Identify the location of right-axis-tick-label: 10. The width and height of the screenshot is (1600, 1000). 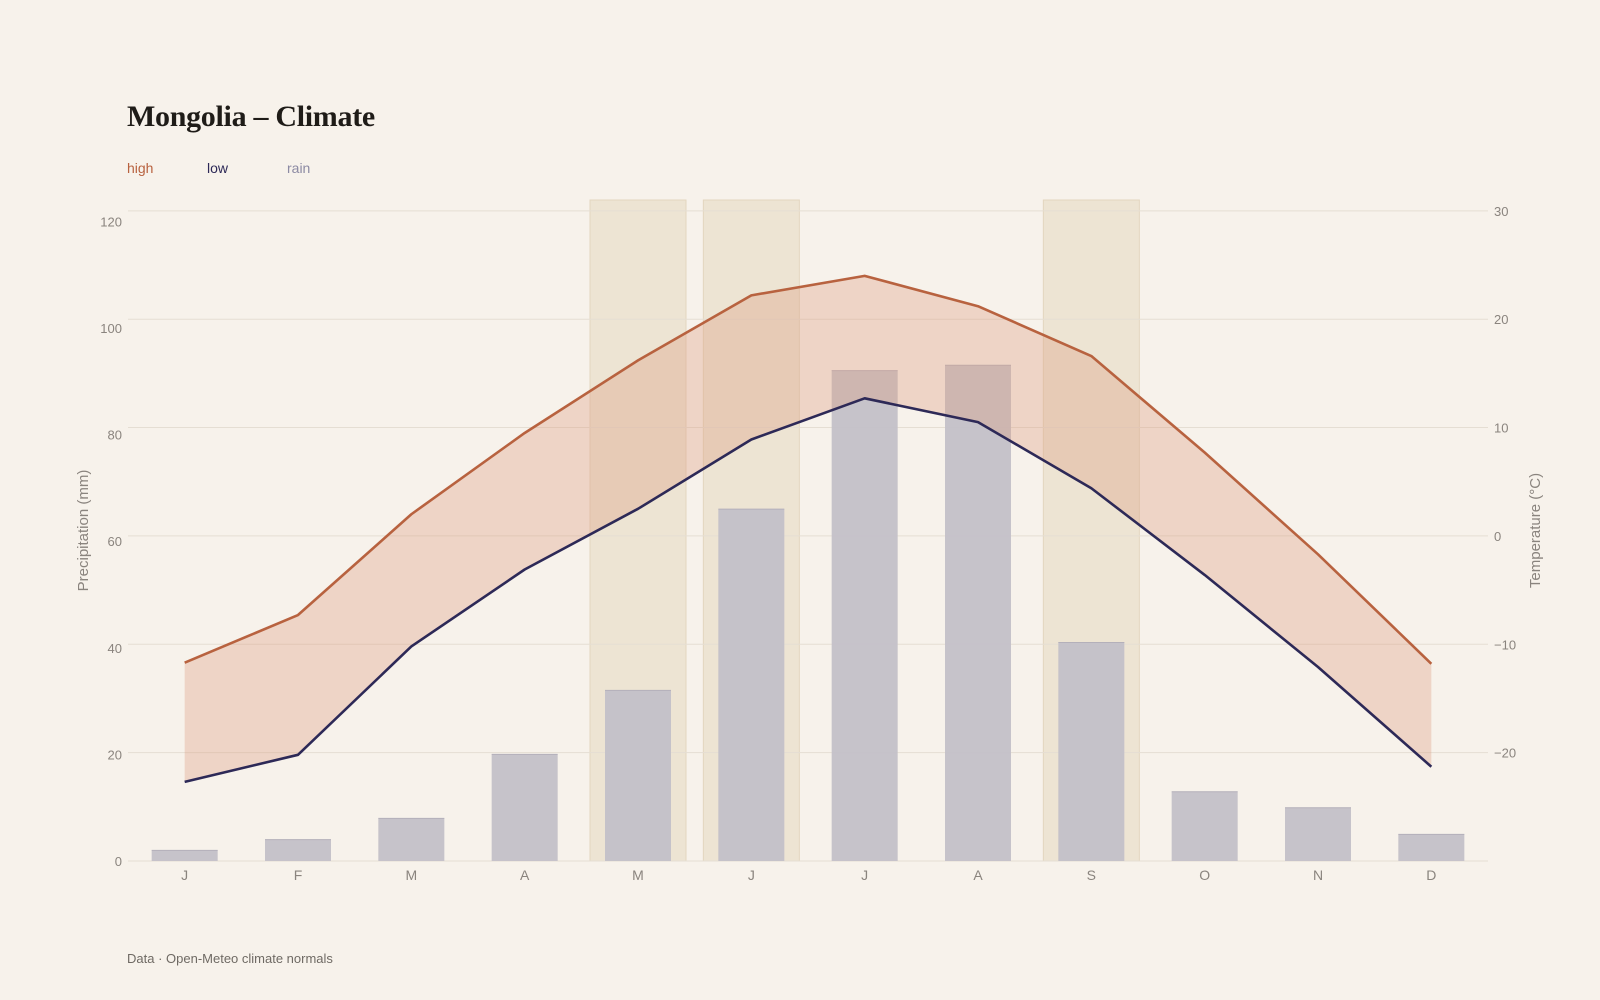
(1501, 428).